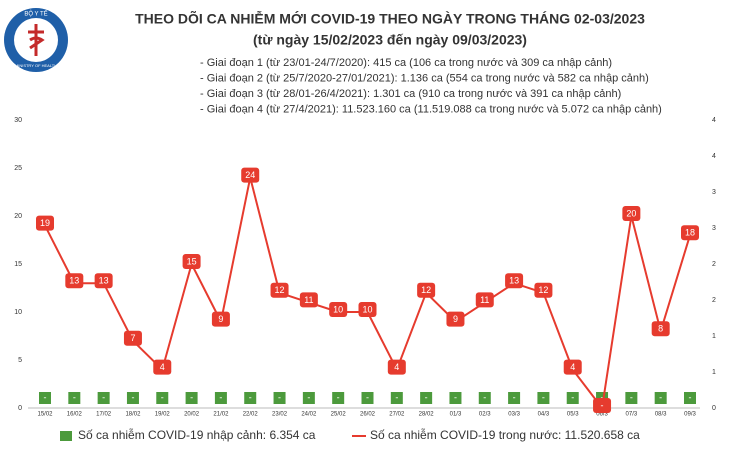  What do you see at coordinates (221, 415) in the screenshot?
I see `x-tick-label: 21/02` at bounding box center [221, 415].